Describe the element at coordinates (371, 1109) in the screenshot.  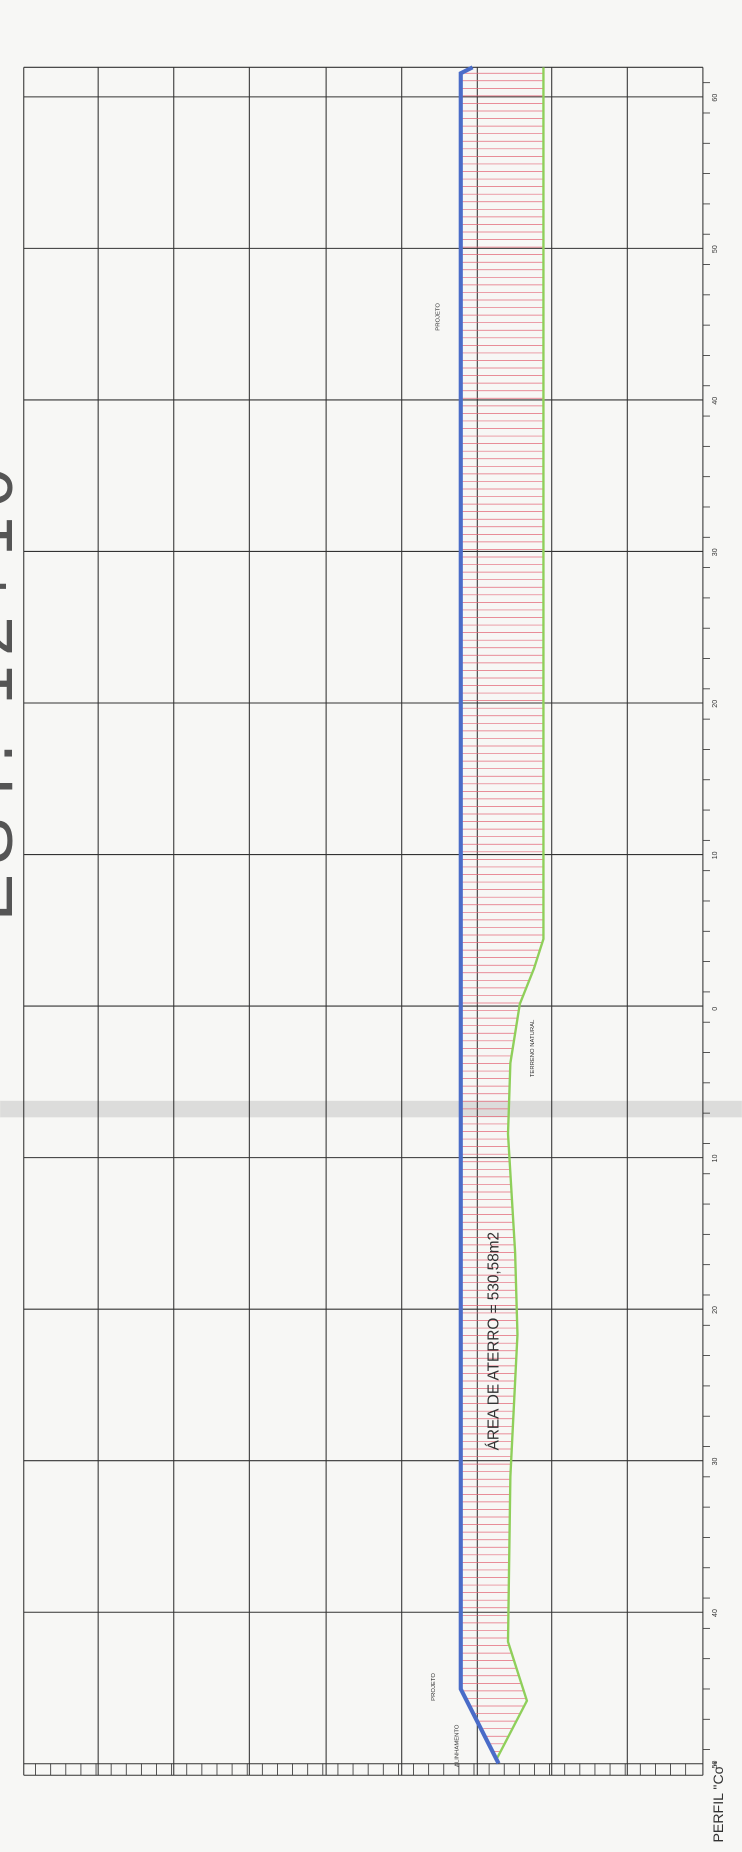
I see `scan-fold` at that location.